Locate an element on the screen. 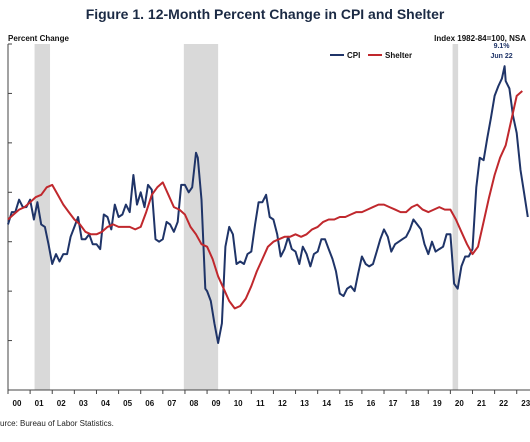 The height and width of the screenshot is (442, 530). source-note: urce: Bureau of Labor Statistics. is located at coordinates (57, 423).